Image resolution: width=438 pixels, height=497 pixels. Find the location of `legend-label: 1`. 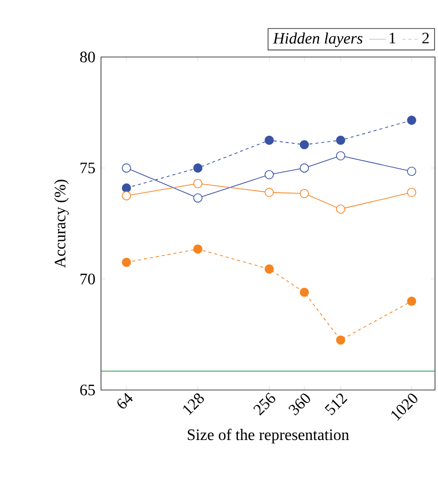

legend-label: 1 is located at coordinates (393, 38).